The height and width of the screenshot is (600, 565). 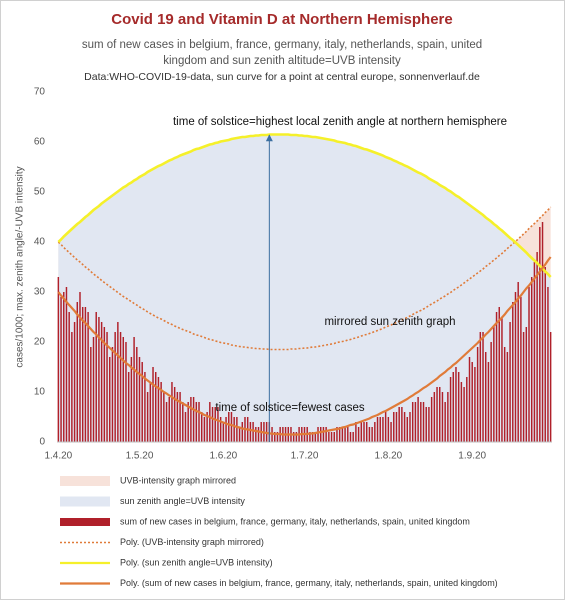 What do you see at coordinates (40, 292) in the screenshot?
I see `y-tick-label: 30` at bounding box center [40, 292].